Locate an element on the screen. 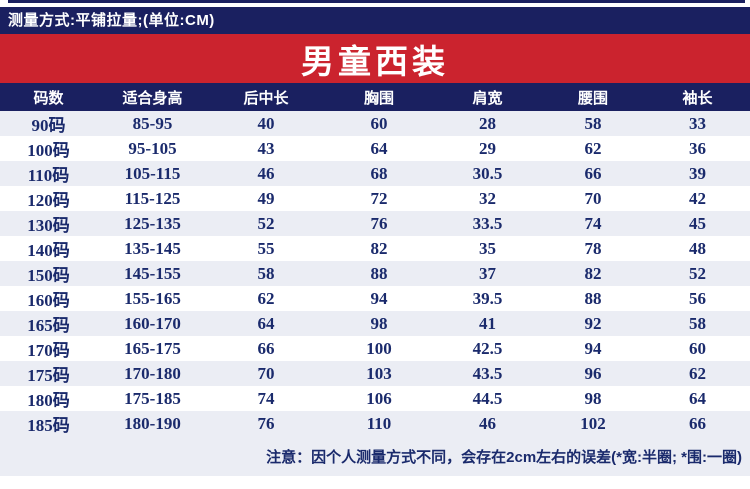 The width and height of the screenshot is (750, 489). table-row: 160码 155-165 62 94 39.5 88 56 is located at coordinates (375, 298).